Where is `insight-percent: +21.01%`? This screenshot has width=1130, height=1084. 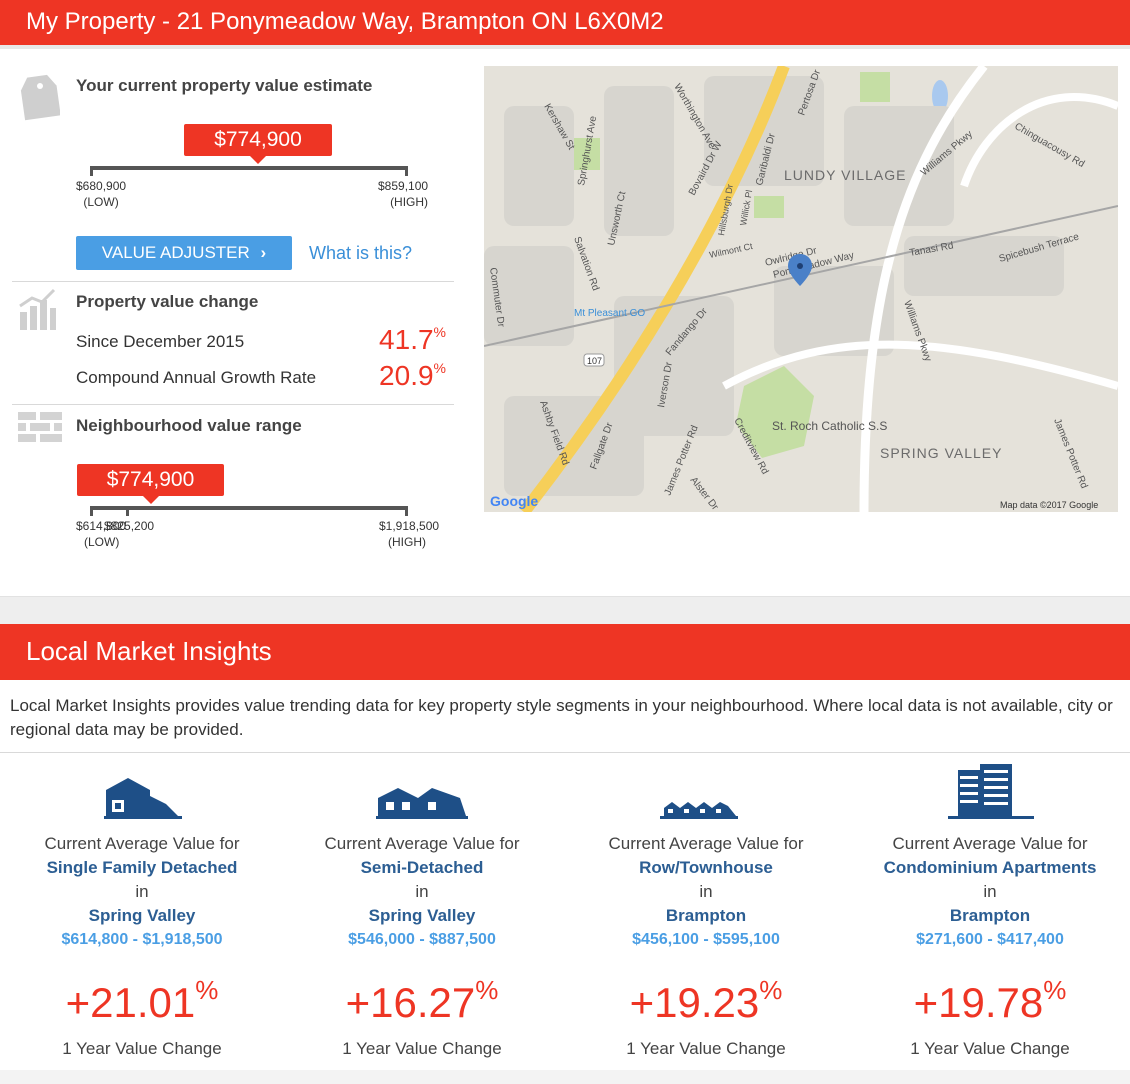
insight-percent: +21.01% is located at coordinates (142, 996).